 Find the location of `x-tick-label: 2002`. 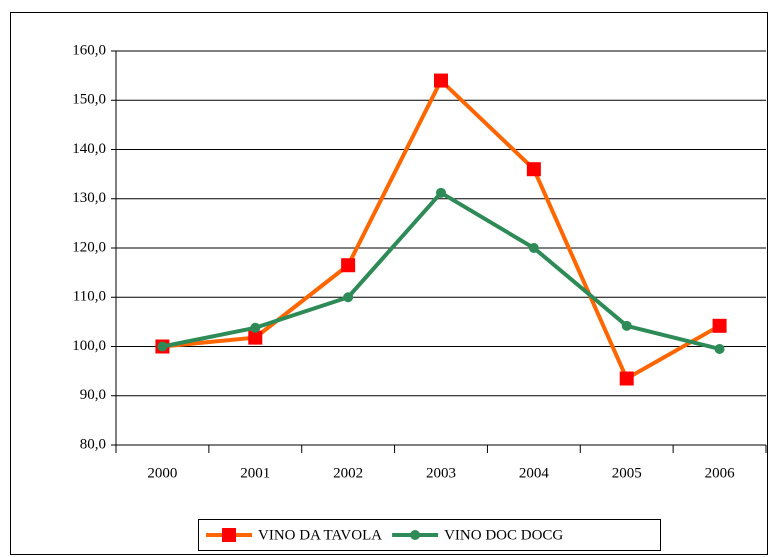

x-tick-label: 2002 is located at coordinates (348, 473).